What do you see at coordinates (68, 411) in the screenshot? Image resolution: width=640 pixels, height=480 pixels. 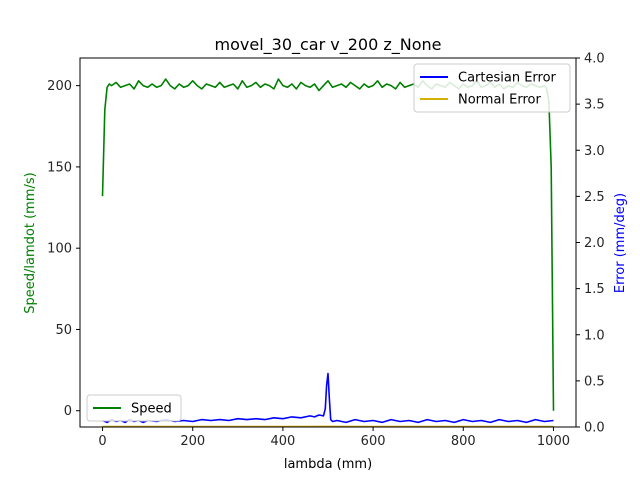 I see `y-left-tick-label: 0` at bounding box center [68, 411].